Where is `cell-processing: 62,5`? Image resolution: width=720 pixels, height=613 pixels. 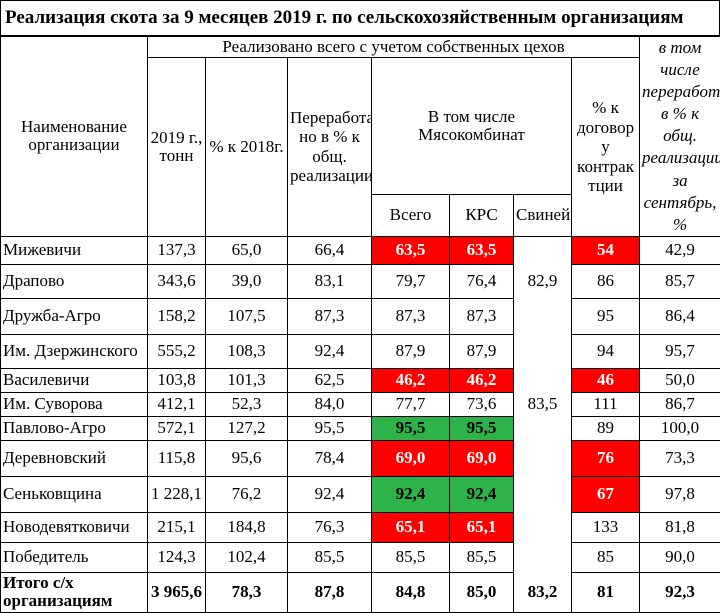
cell-processing: 62,5 is located at coordinates (330, 380).